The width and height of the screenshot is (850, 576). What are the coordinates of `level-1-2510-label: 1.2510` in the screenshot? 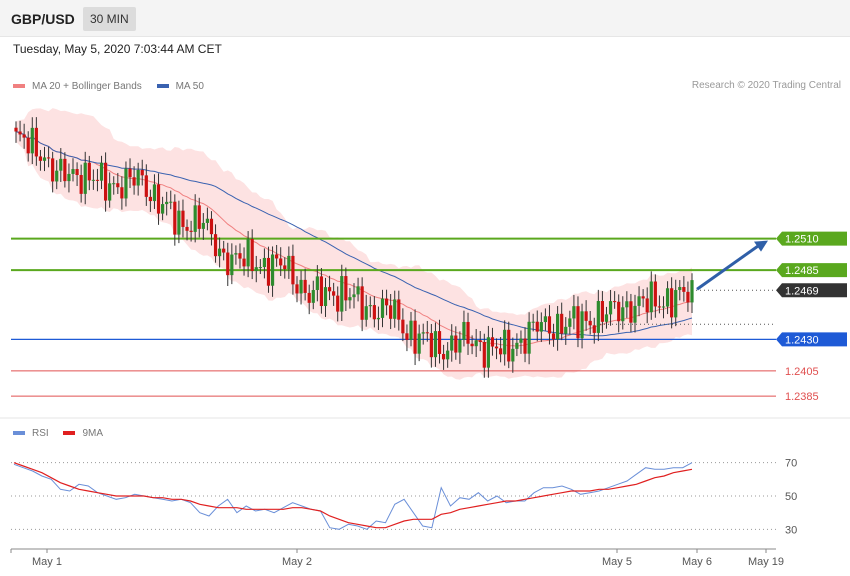 It's located at (802, 240).